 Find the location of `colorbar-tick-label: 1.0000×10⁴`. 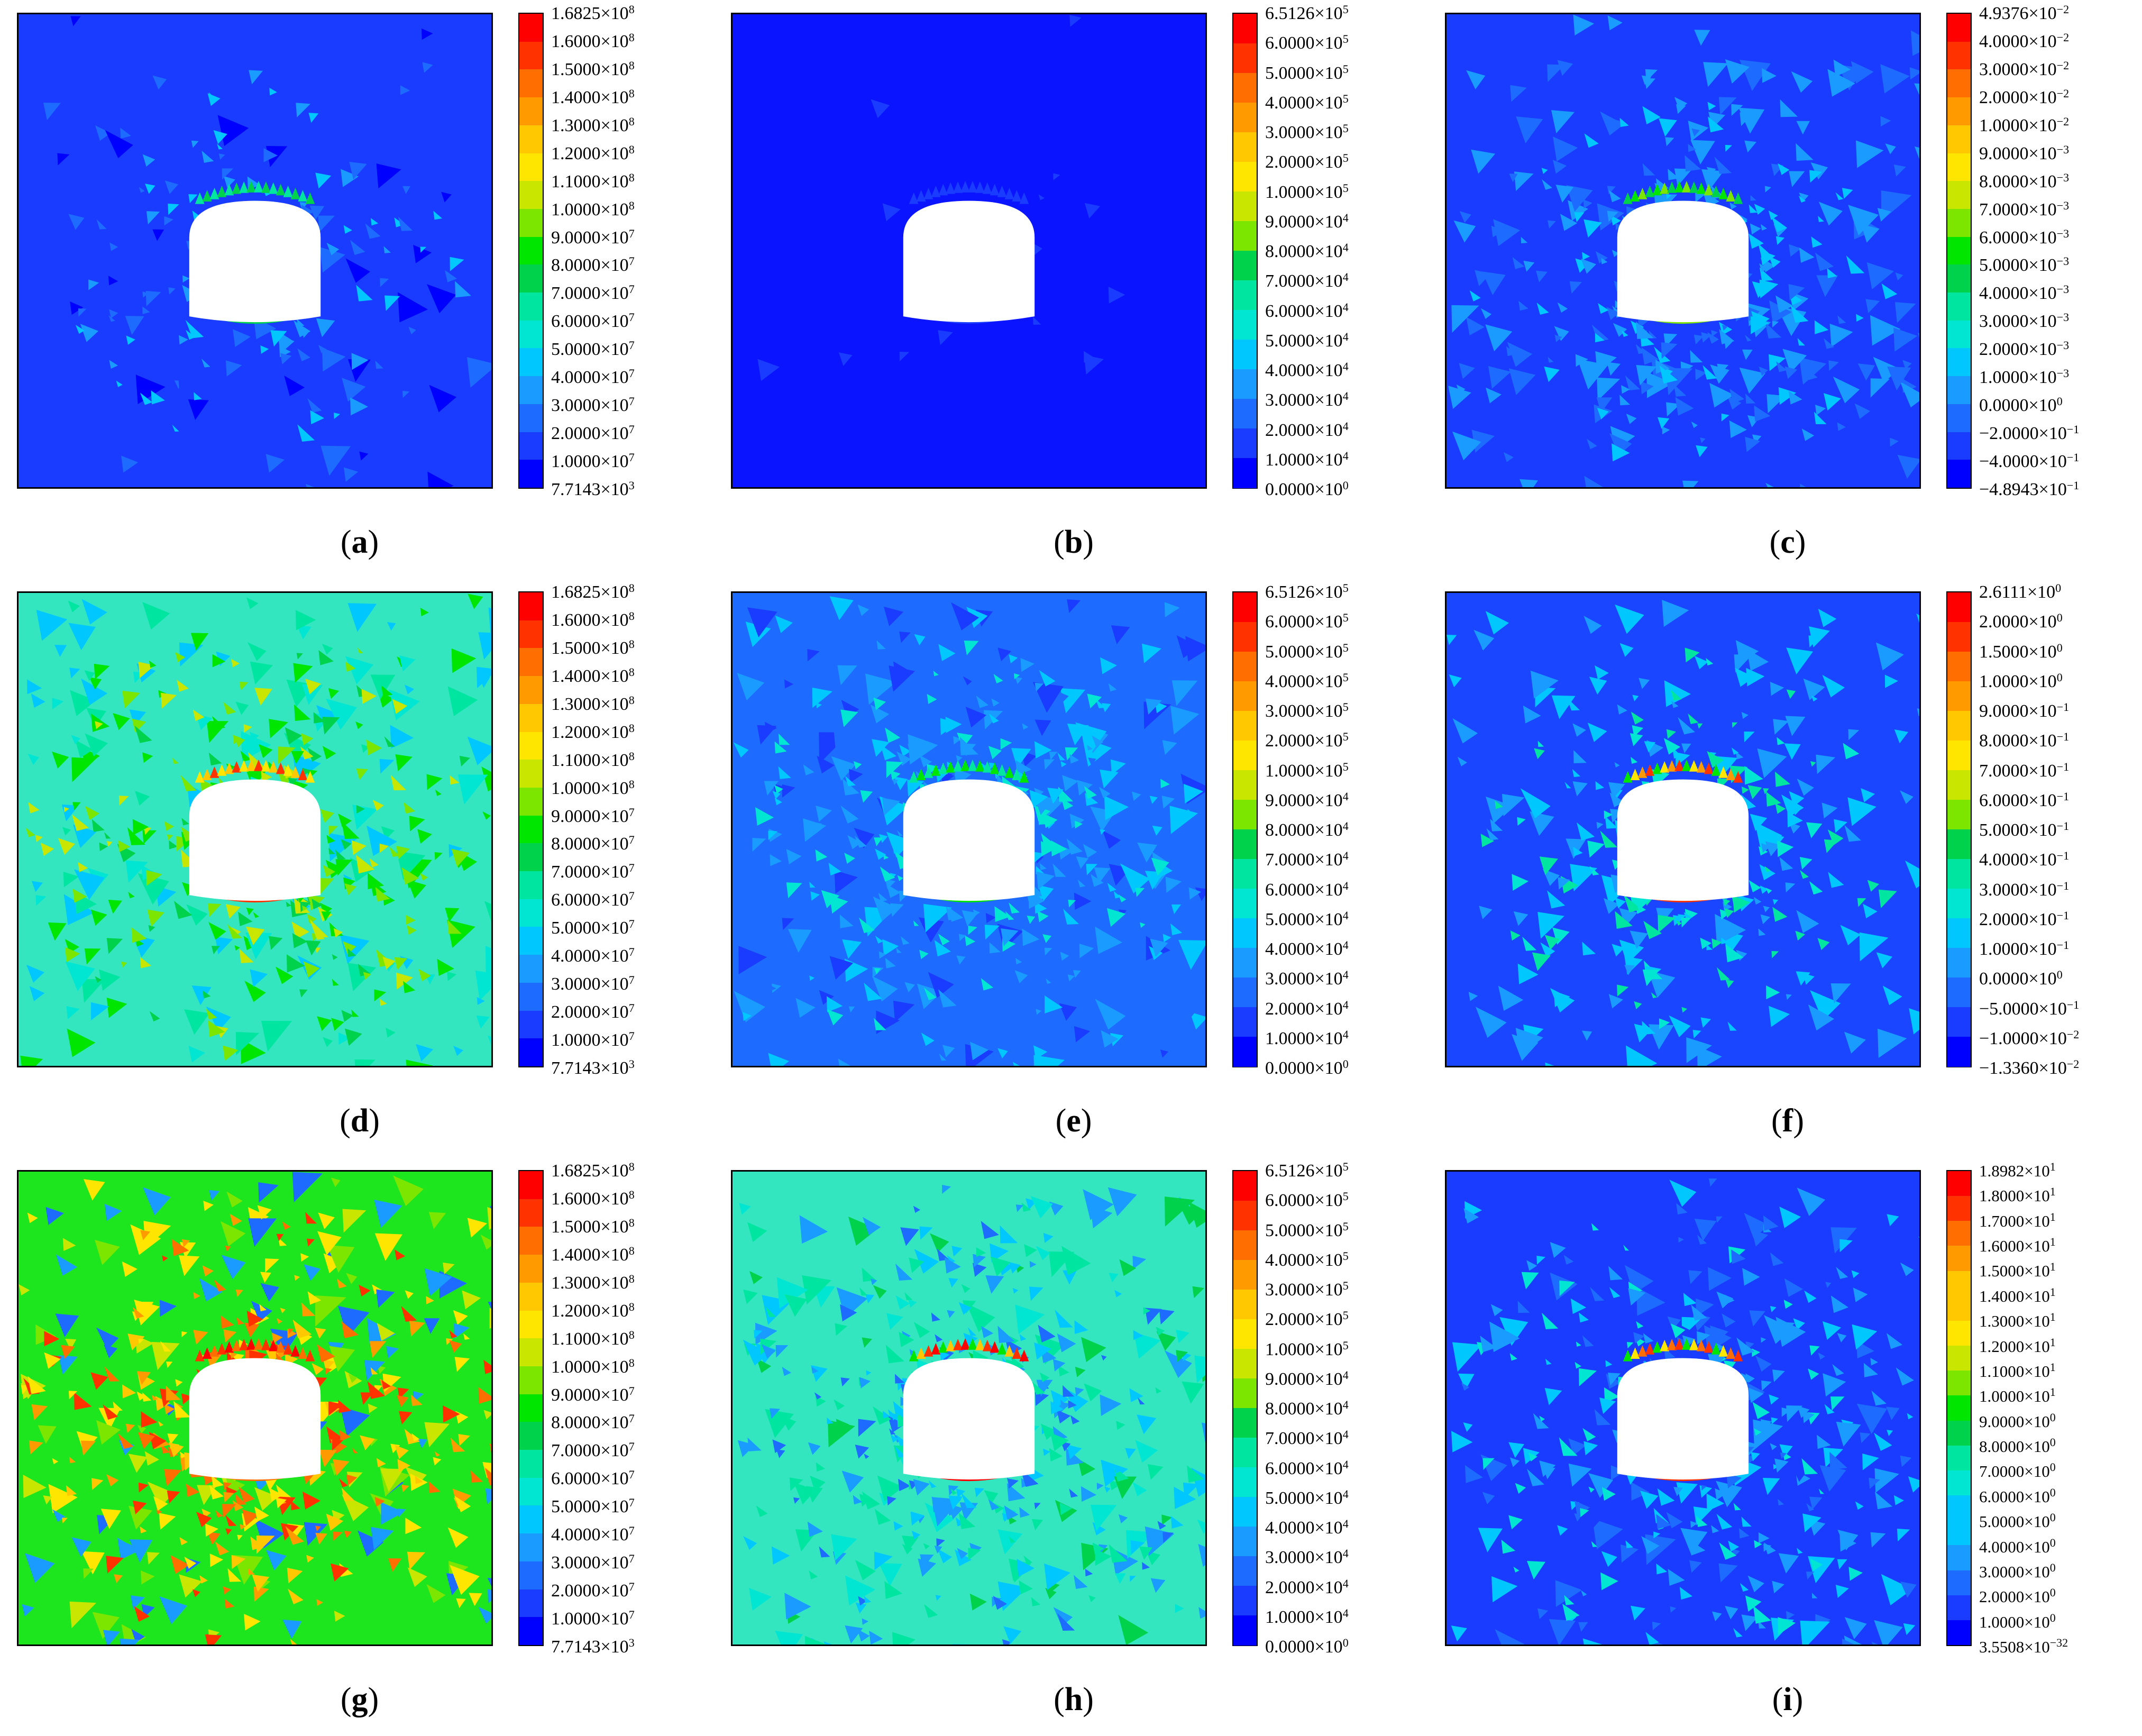

colorbar-tick-label: 1.0000×10⁴ is located at coordinates (1307, 459).